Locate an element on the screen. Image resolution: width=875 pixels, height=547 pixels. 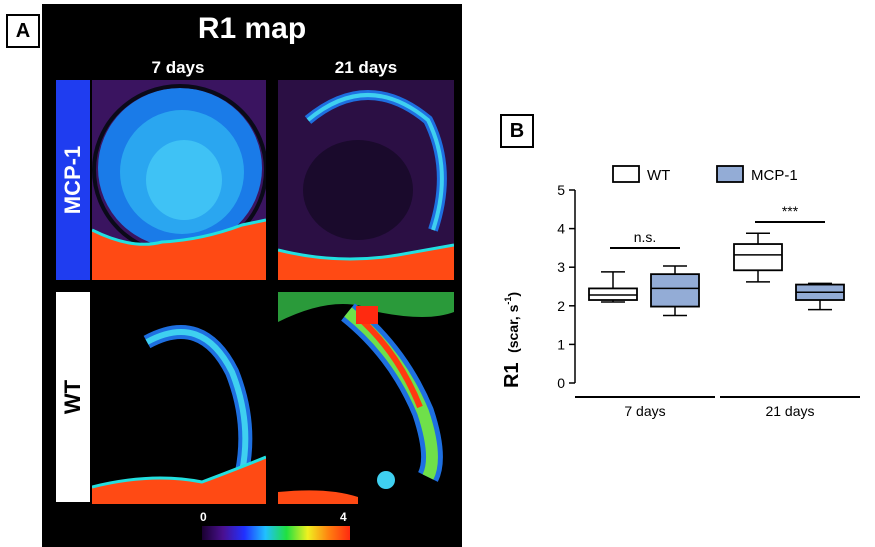
y-tick-label: 1 is located at coordinates (561, 344).